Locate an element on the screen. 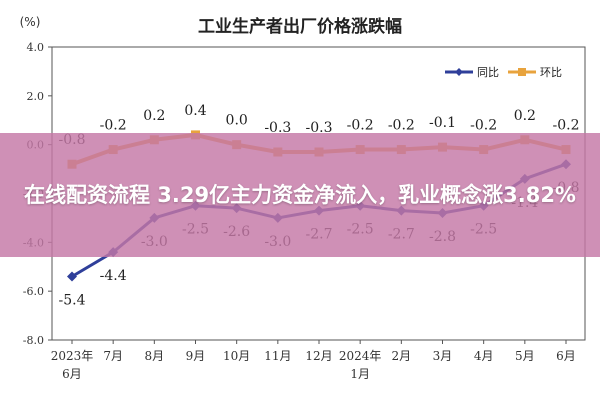 This screenshot has height=400, width=600. data-label: -4.4 is located at coordinates (113, 276).